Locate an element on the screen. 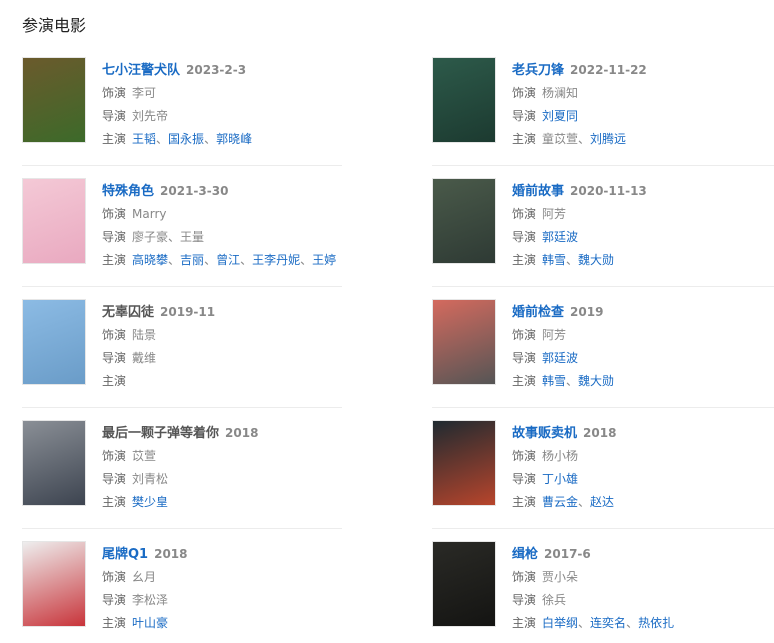  cast-name: 童苡萱 is located at coordinates (560, 139).